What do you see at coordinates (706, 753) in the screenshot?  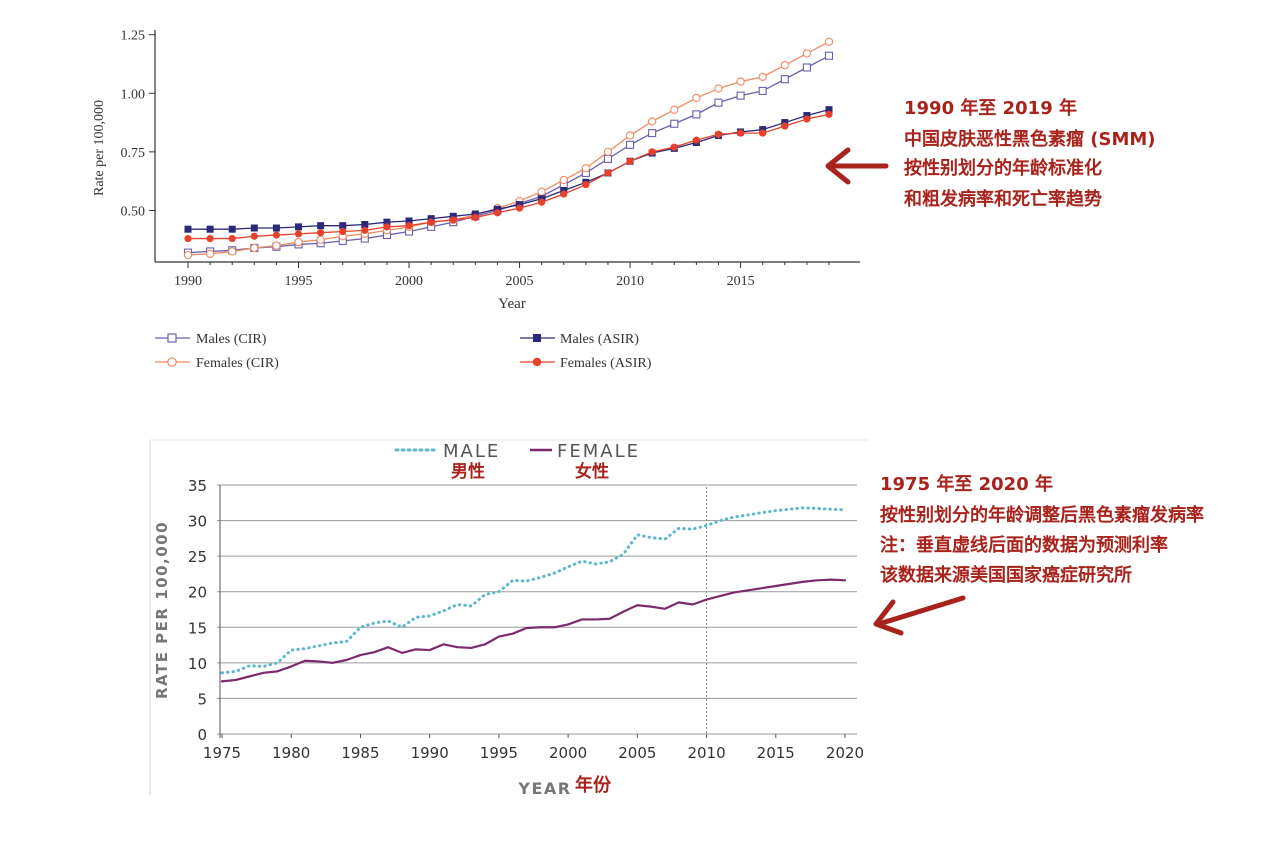 I see `bottom-x-tick-label: 2010` at bounding box center [706, 753].